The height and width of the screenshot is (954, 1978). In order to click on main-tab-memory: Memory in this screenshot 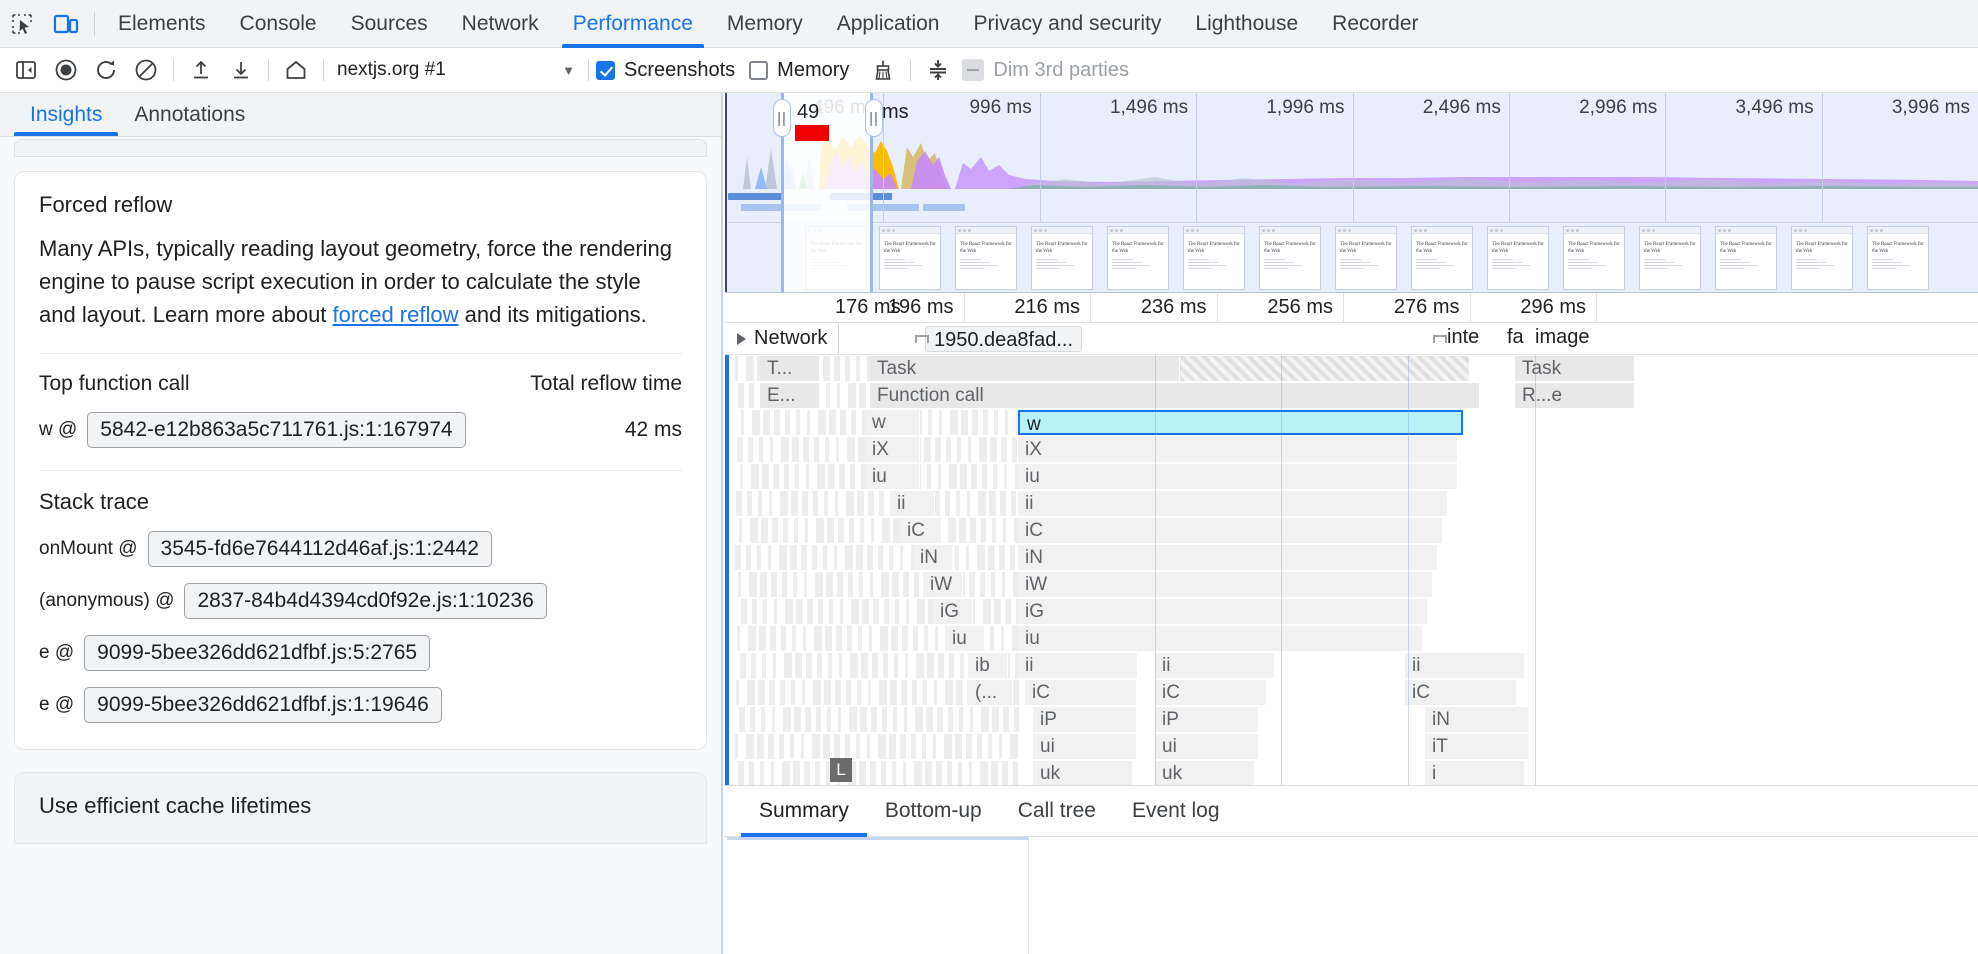, I will do `click(765, 24)`.